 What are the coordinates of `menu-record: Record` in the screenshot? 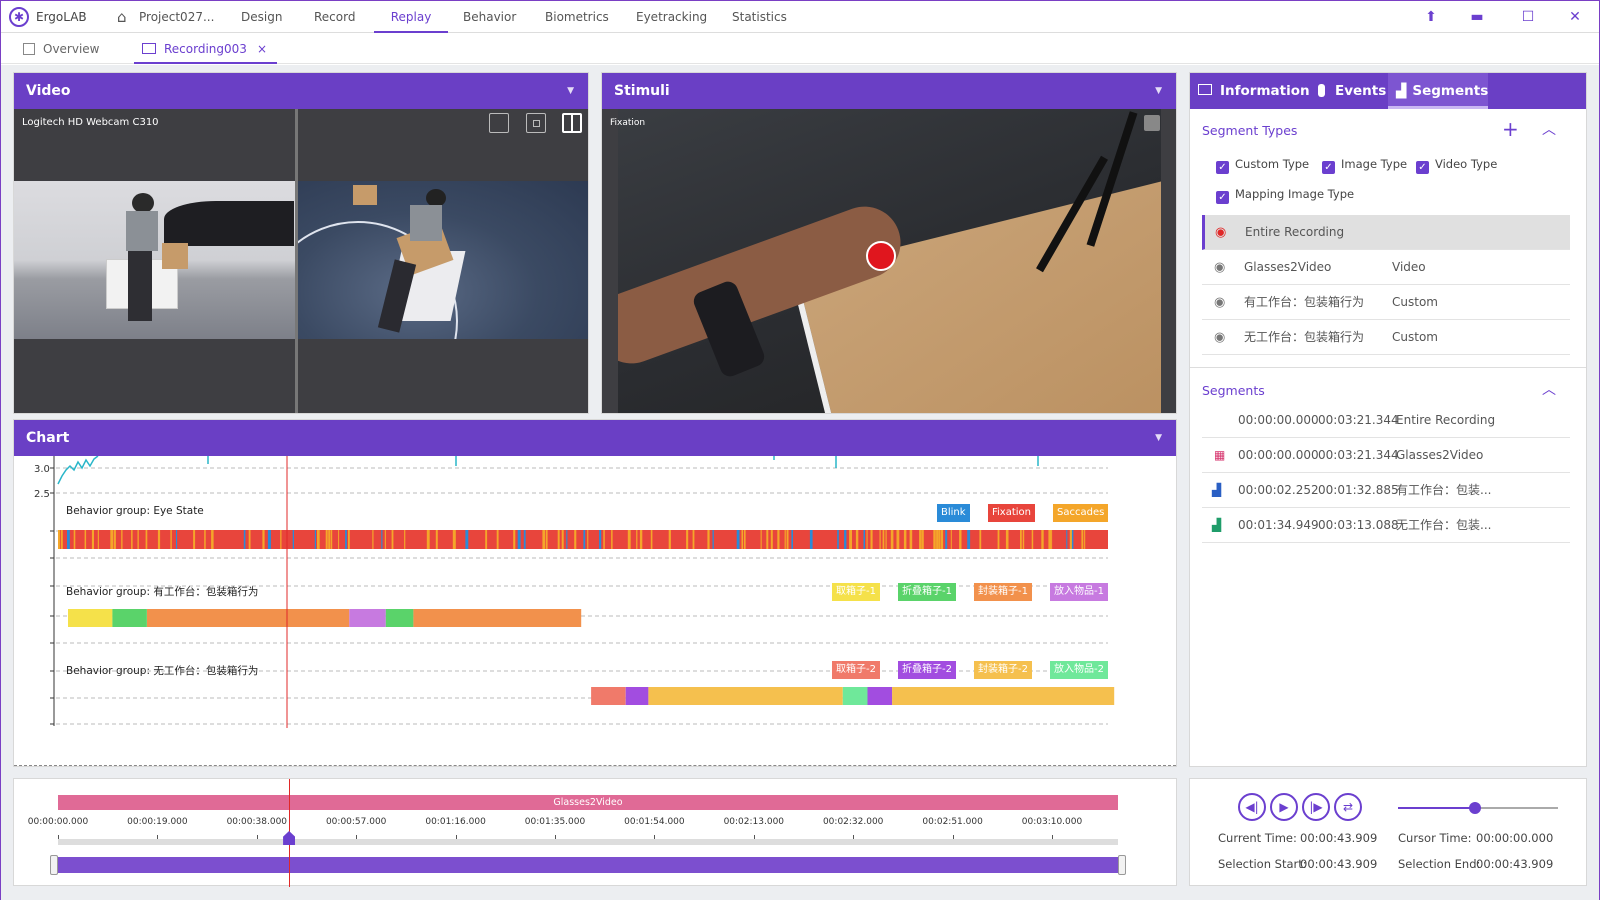 It's located at (335, 17).